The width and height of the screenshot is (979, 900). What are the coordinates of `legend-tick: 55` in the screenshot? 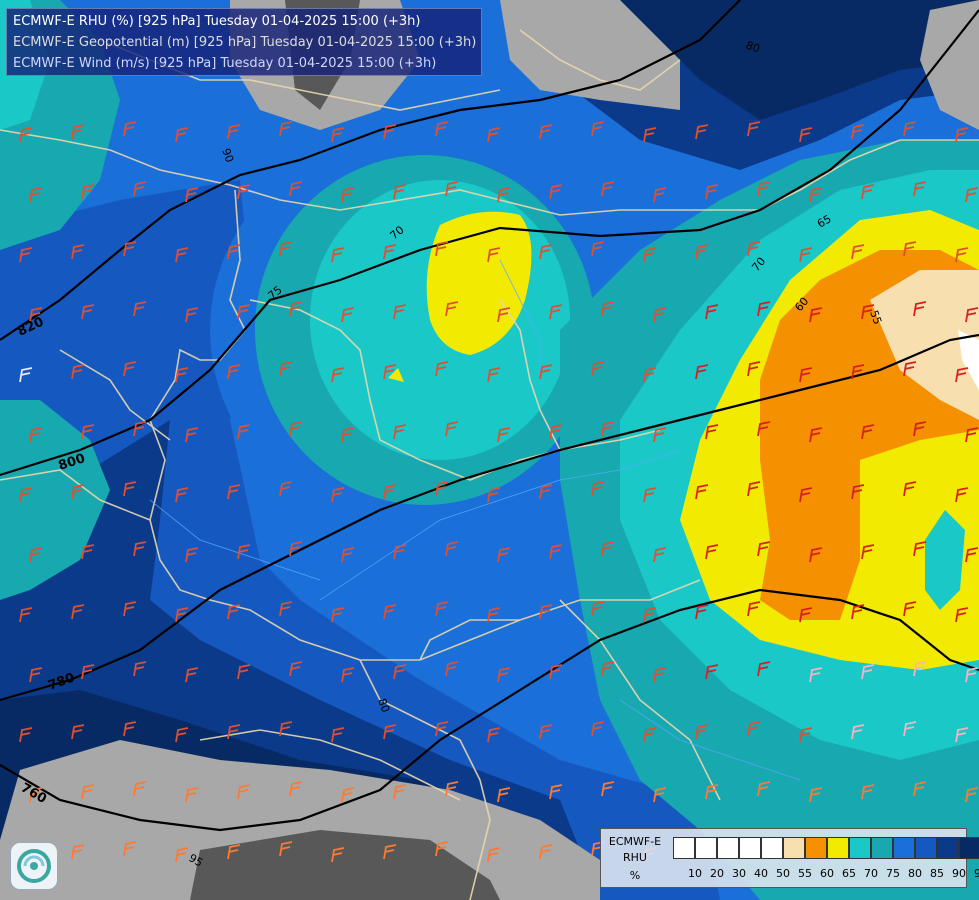 It's located at (805, 873).